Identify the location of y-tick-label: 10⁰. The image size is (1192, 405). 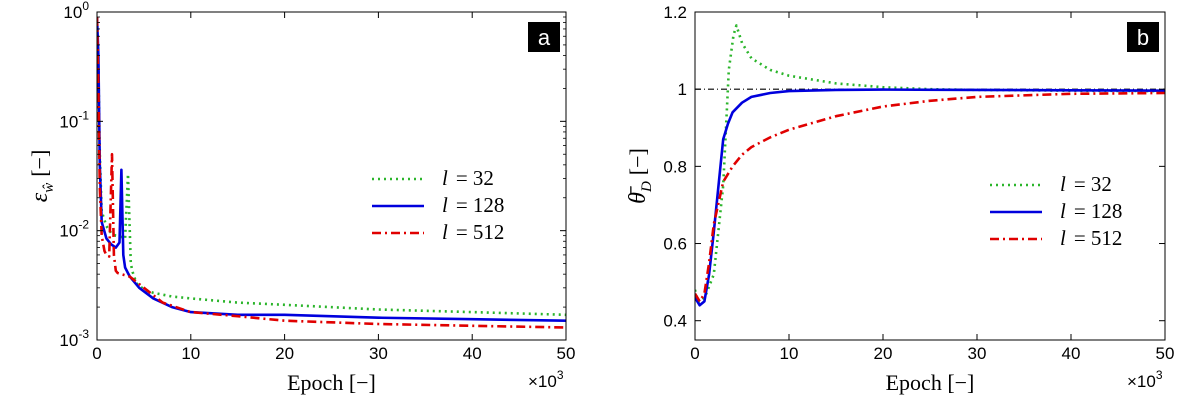
(76, 11).